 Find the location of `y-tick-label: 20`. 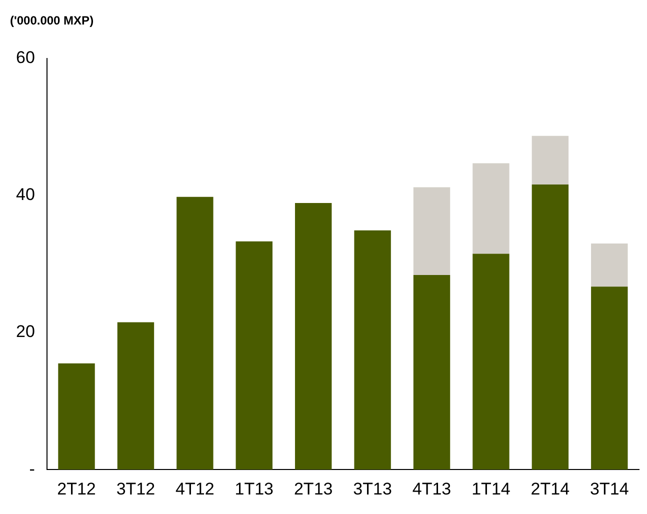

y-tick-label: 20 is located at coordinates (25, 332).